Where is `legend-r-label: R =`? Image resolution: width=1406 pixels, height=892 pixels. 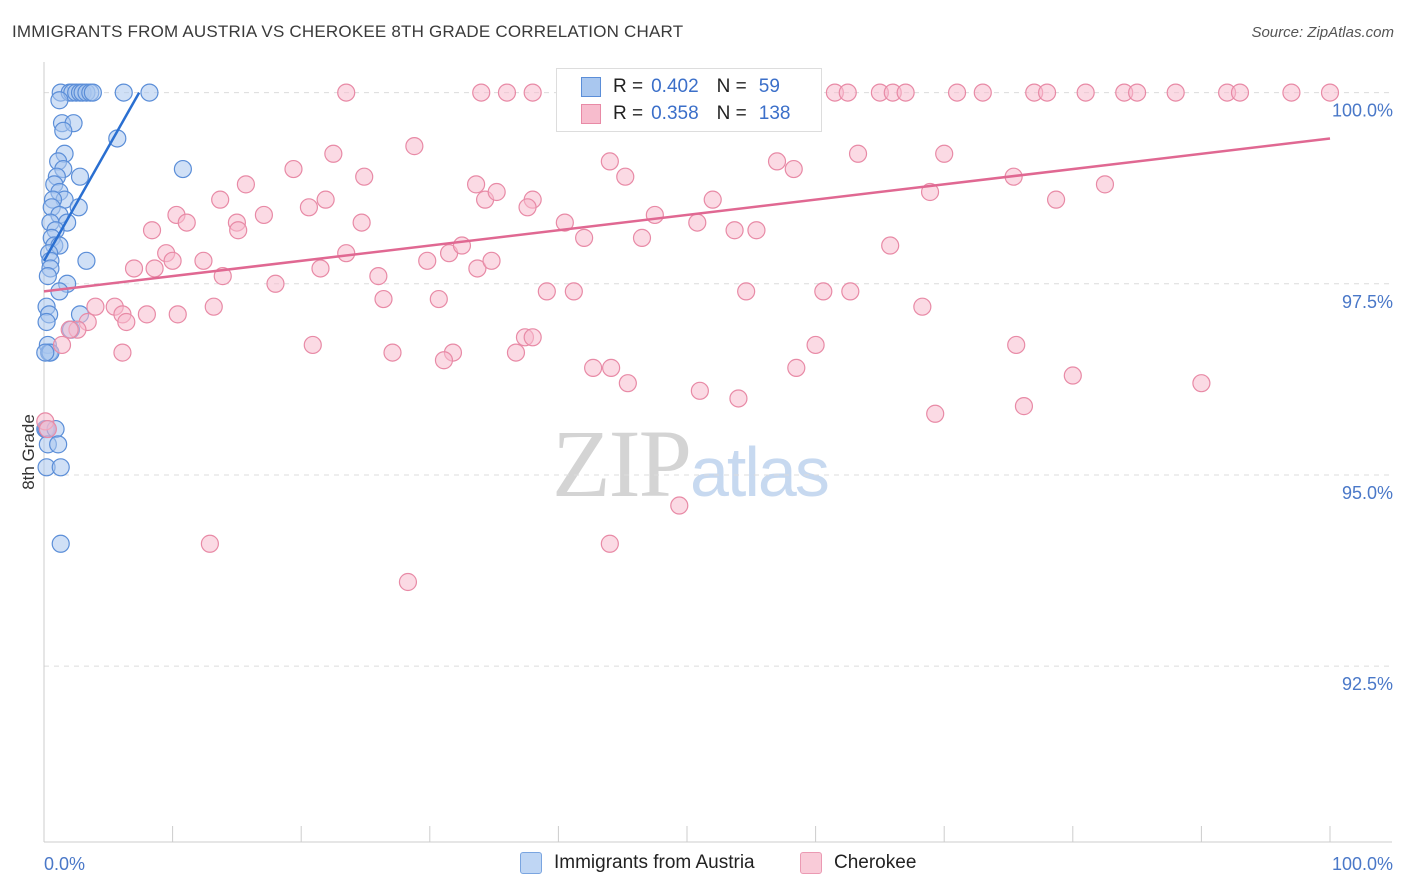 legend-r-label: R = is located at coordinates (628, 86).